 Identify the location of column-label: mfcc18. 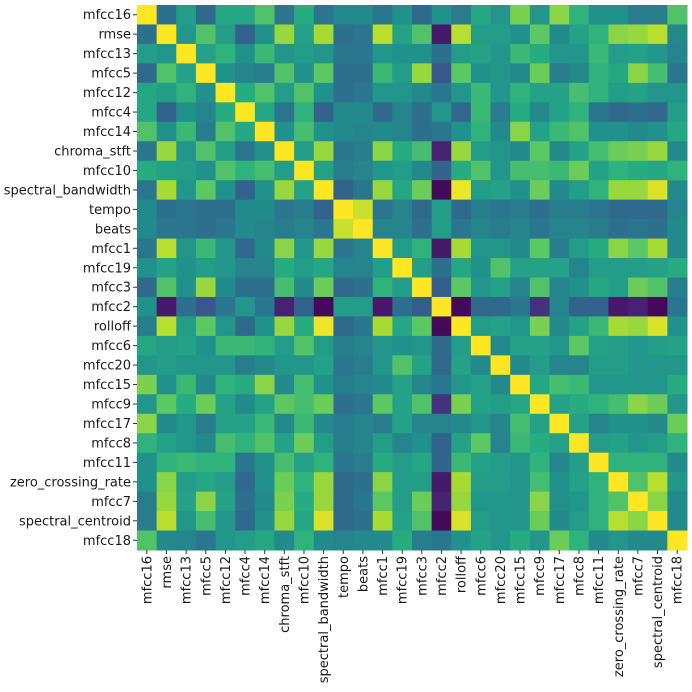
(678, 580).